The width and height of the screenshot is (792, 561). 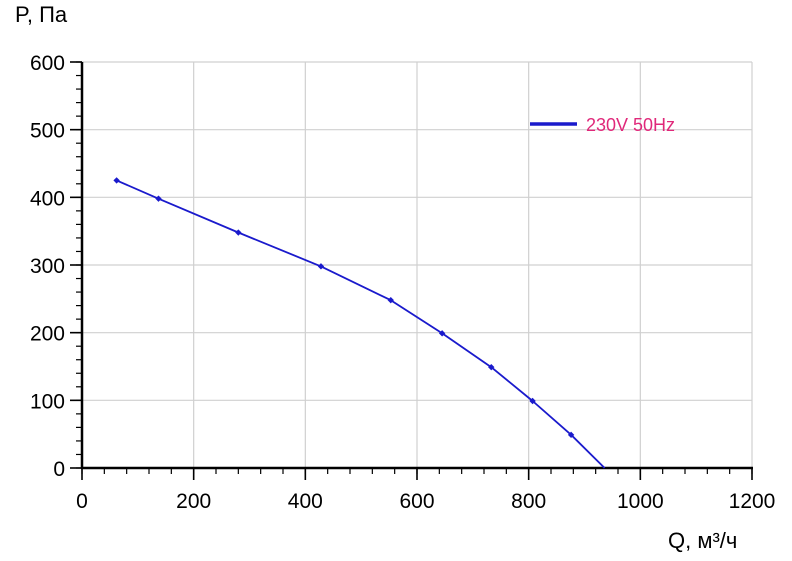 I want to click on y-axis-title: P, Па, so click(x=41, y=14).